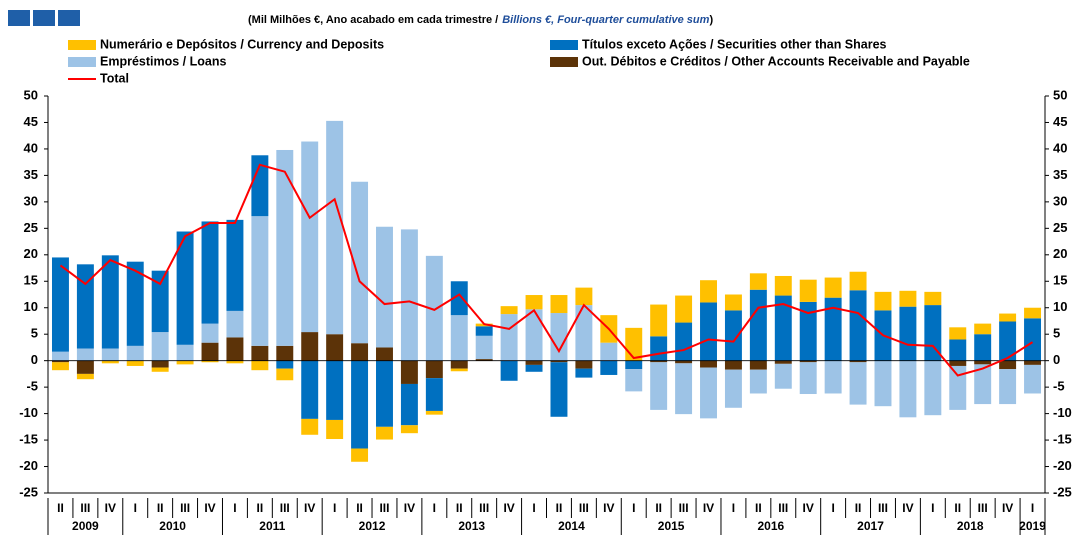 Image resolution: width=1078 pixels, height=535 pixels. What do you see at coordinates (114, 78) in the screenshot?
I see `legend-label: Total` at bounding box center [114, 78].